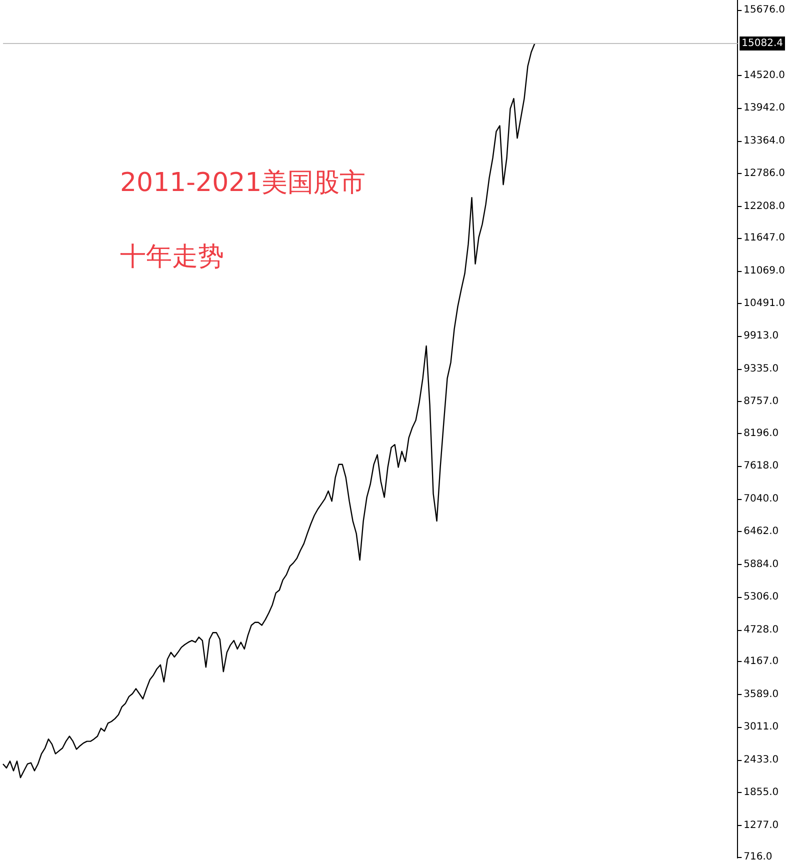  I want to click on y-tick-label: 8196.0, so click(761, 433).